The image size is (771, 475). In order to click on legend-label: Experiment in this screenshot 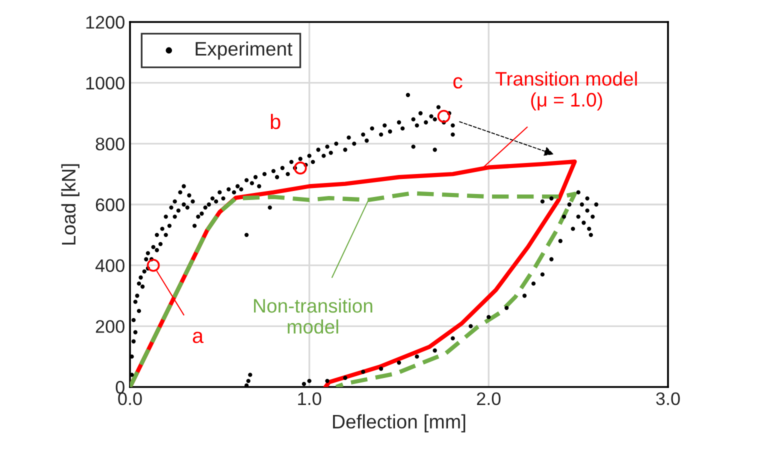, I will do `click(244, 50)`.